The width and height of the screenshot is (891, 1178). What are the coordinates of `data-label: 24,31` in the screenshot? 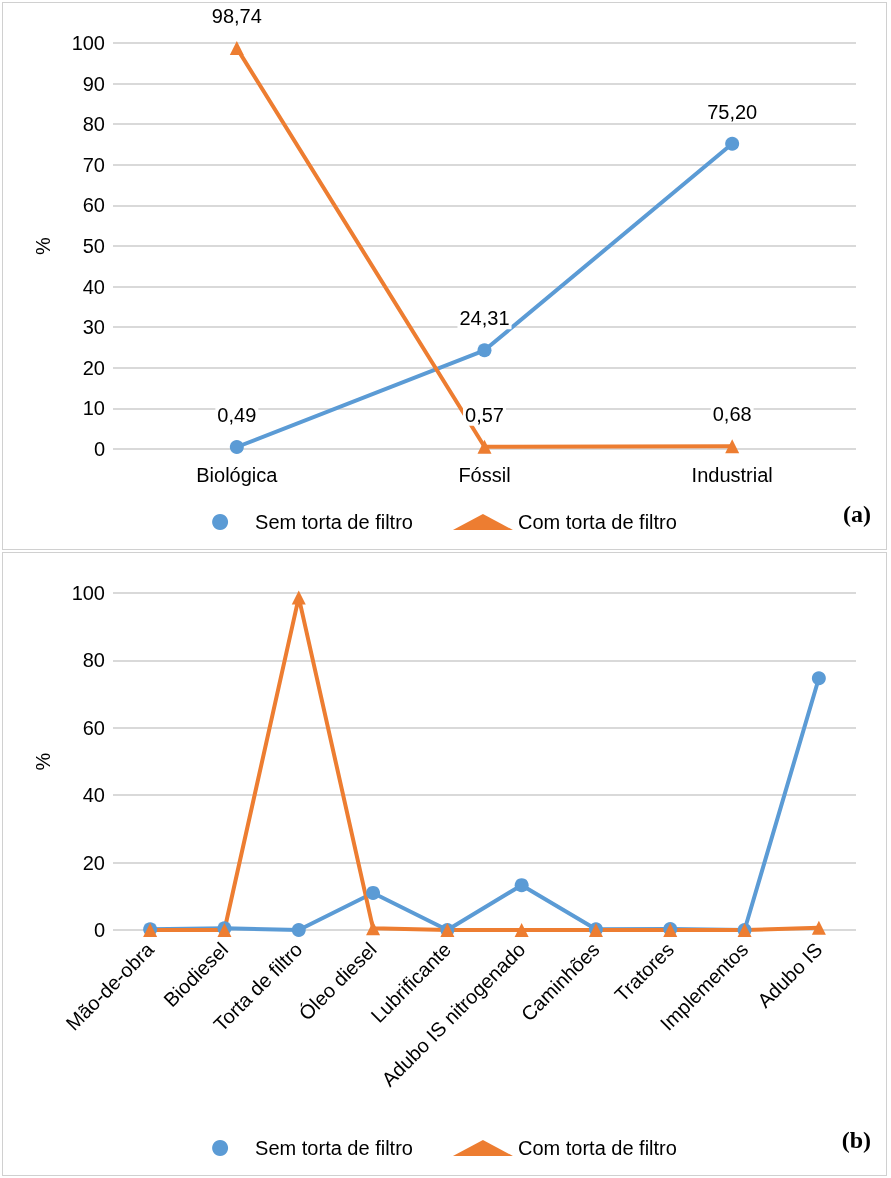 It's located at (484, 318).